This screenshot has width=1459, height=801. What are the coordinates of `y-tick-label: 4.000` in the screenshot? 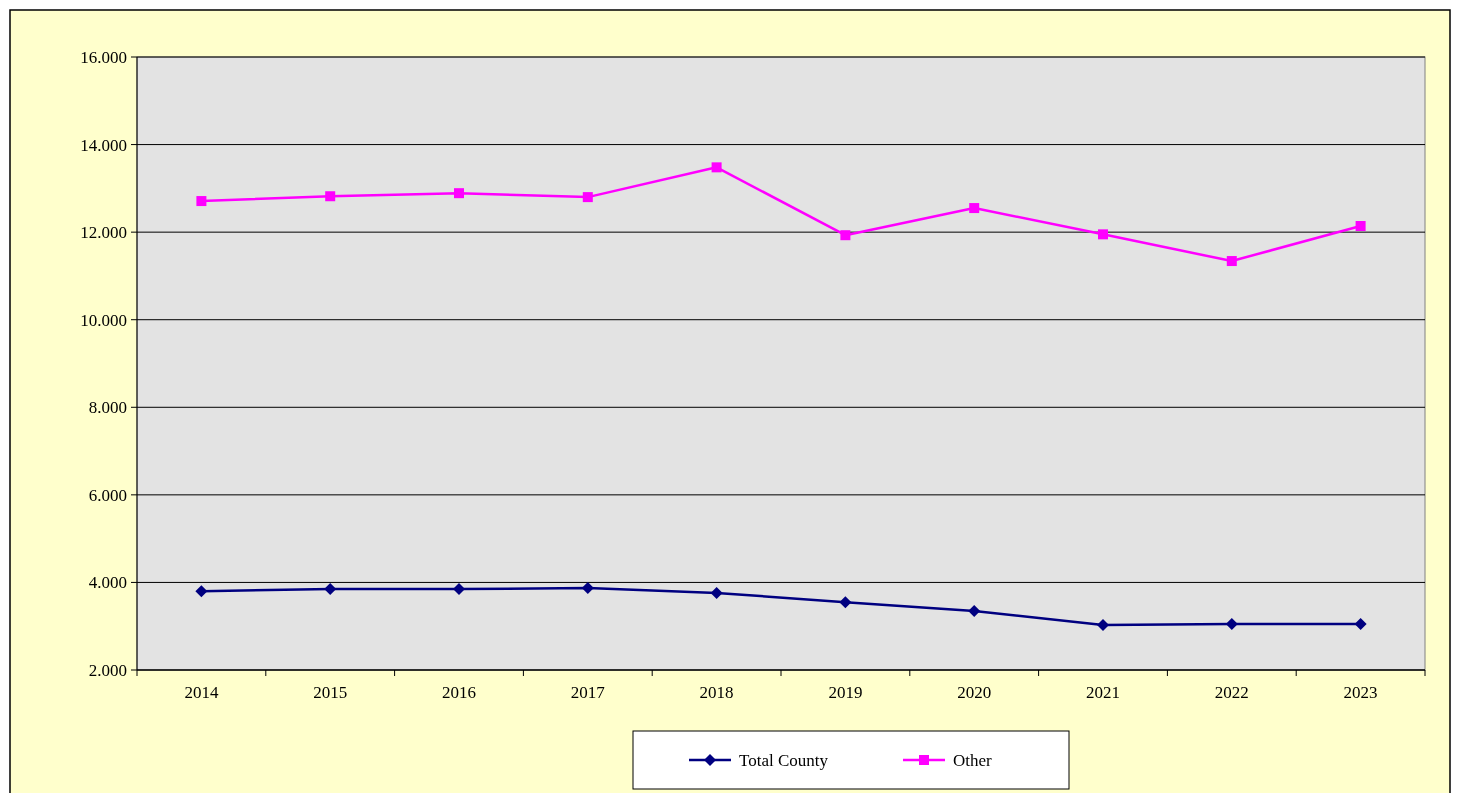 It's located at (107, 583).